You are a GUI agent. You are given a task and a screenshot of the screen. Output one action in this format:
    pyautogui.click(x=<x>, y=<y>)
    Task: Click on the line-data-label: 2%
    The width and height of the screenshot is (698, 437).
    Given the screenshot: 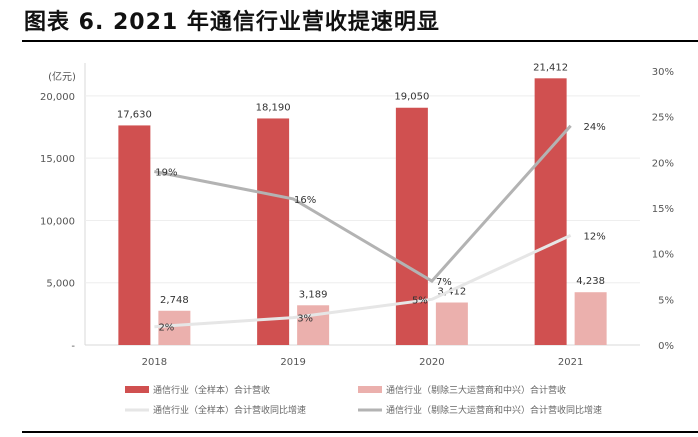 What is the action you would take?
    pyautogui.click(x=166, y=328)
    